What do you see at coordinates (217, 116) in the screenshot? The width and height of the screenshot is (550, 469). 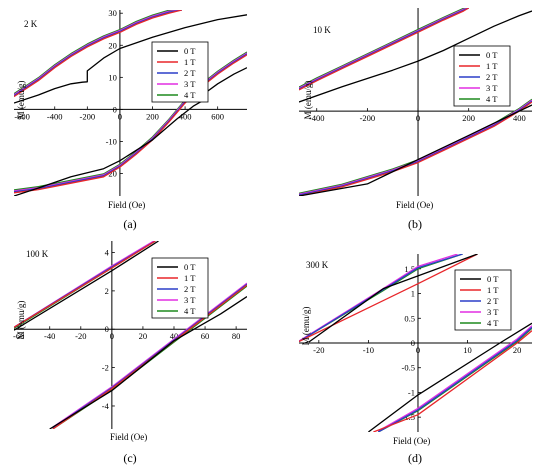 I see `x-tick-label: 600` at bounding box center [217, 116].